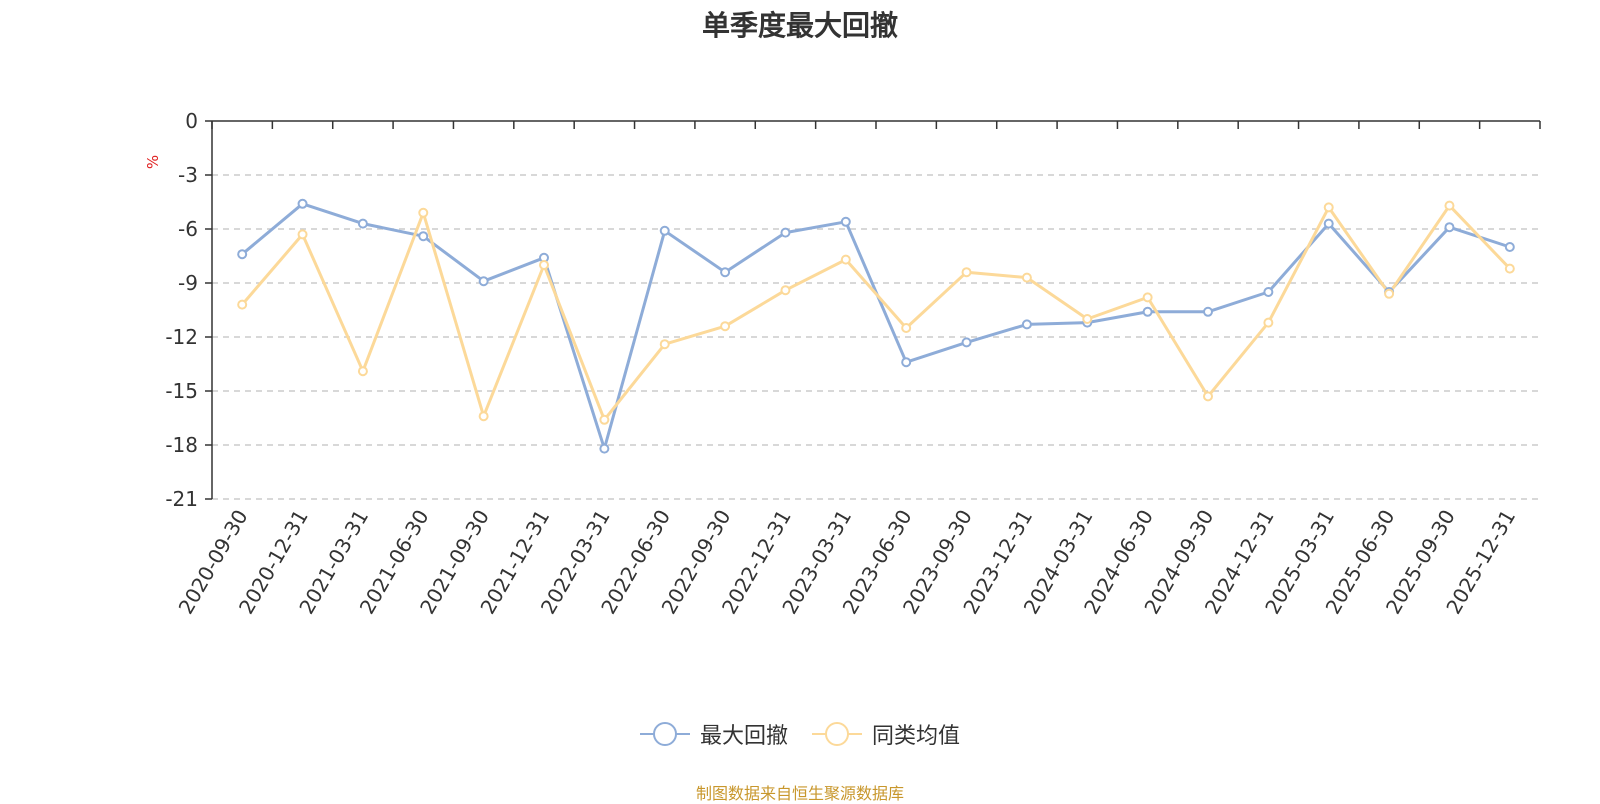  I want to click on y-tick-label: -3, so click(188, 175).